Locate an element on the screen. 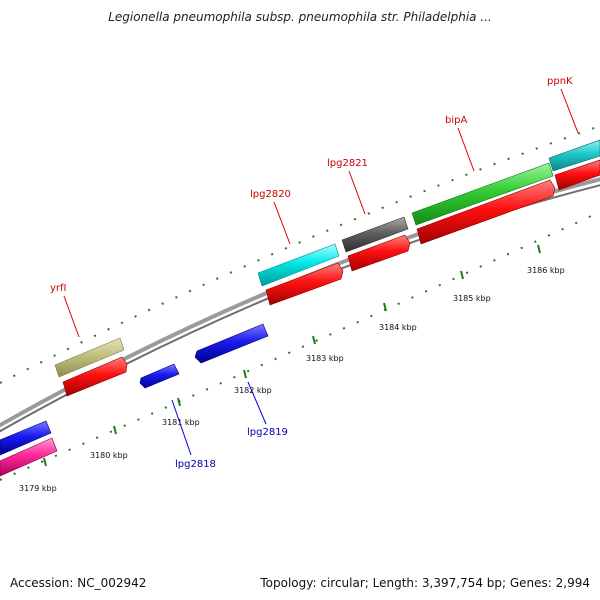 This screenshot has height=600, width=600. bottom-strand-genes is located at coordinates (134, 400).